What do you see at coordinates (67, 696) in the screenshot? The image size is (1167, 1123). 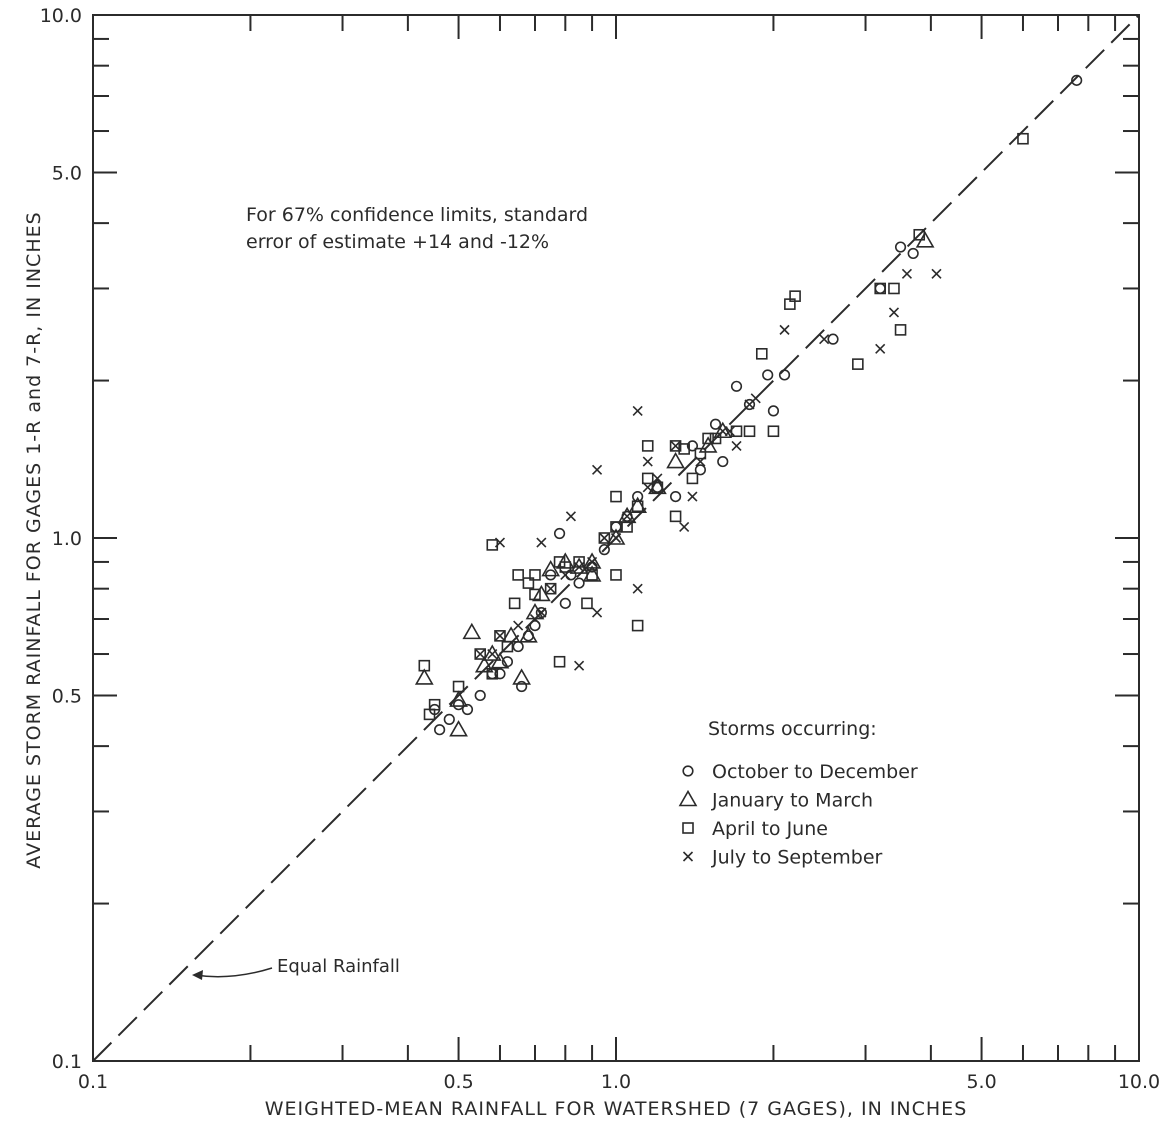 I see `y-tick-label: 0.5` at bounding box center [67, 696].